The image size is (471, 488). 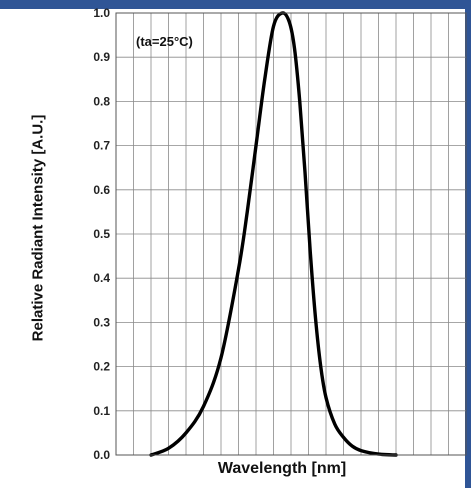 I want to click on y-tick-label: 0.9, so click(x=101, y=57).